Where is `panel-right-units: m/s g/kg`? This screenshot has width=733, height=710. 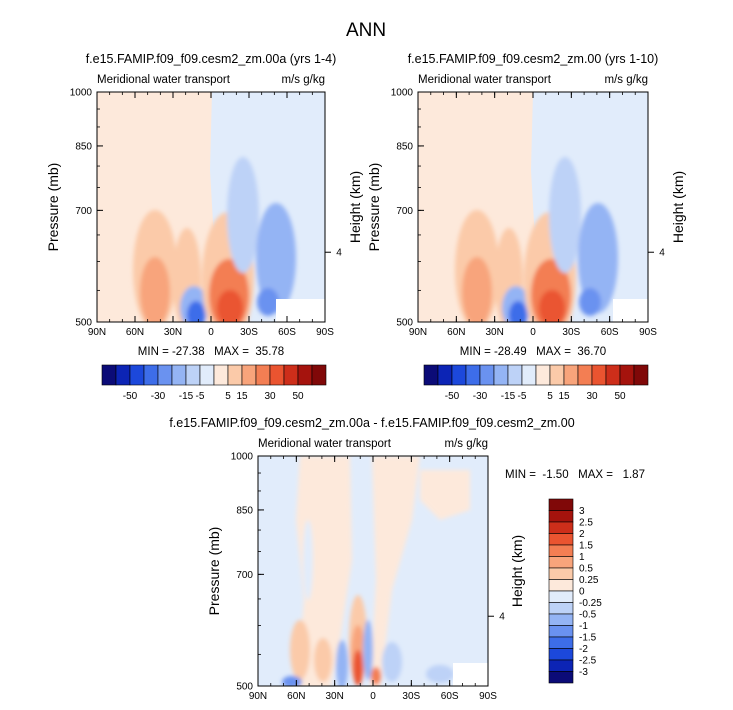 panel-right-units: m/s g/kg is located at coordinates (626, 80).